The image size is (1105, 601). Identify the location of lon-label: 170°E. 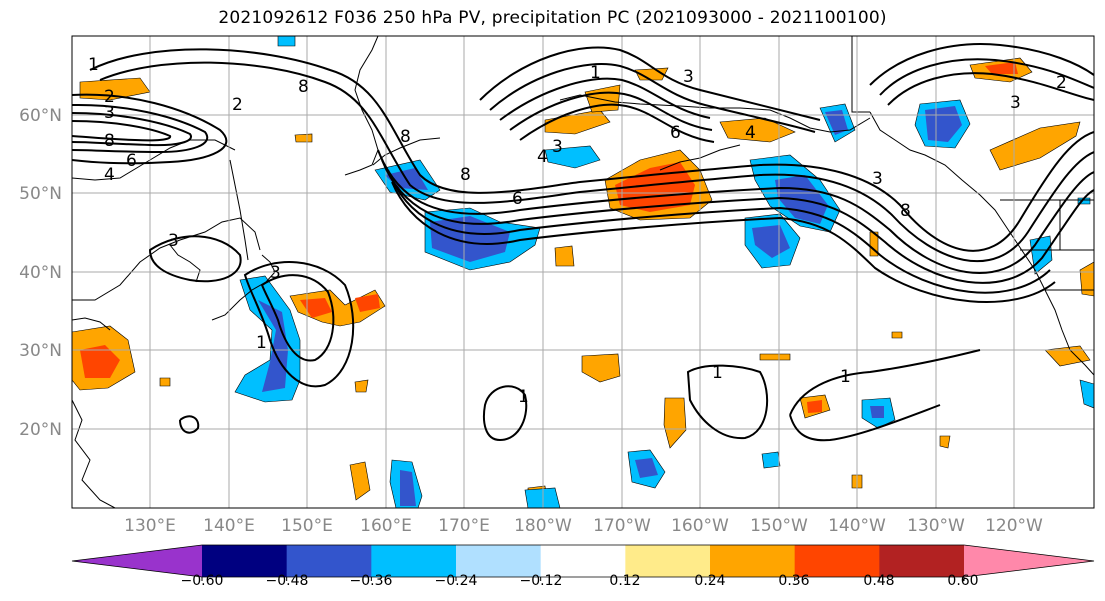
(464, 526).